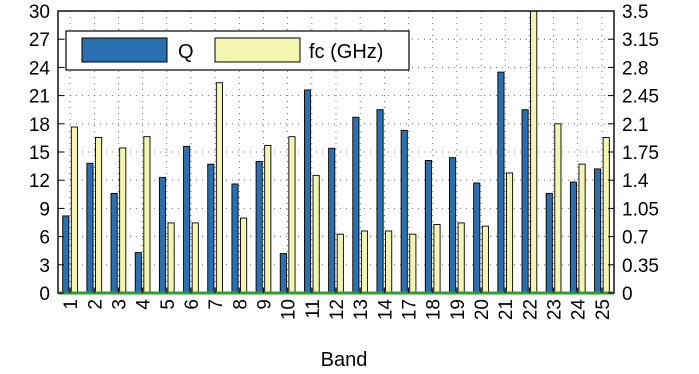  What do you see at coordinates (264, 304) in the screenshot?
I see `x-tick-label: 9` at bounding box center [264, 304].